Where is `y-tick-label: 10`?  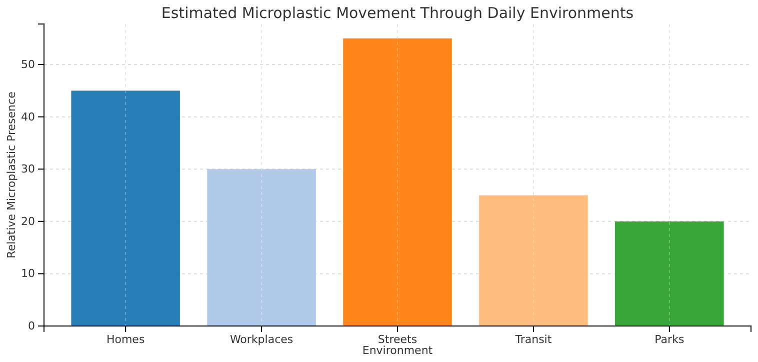 y-tick-label: 10 is located at coordinates (28, 273).